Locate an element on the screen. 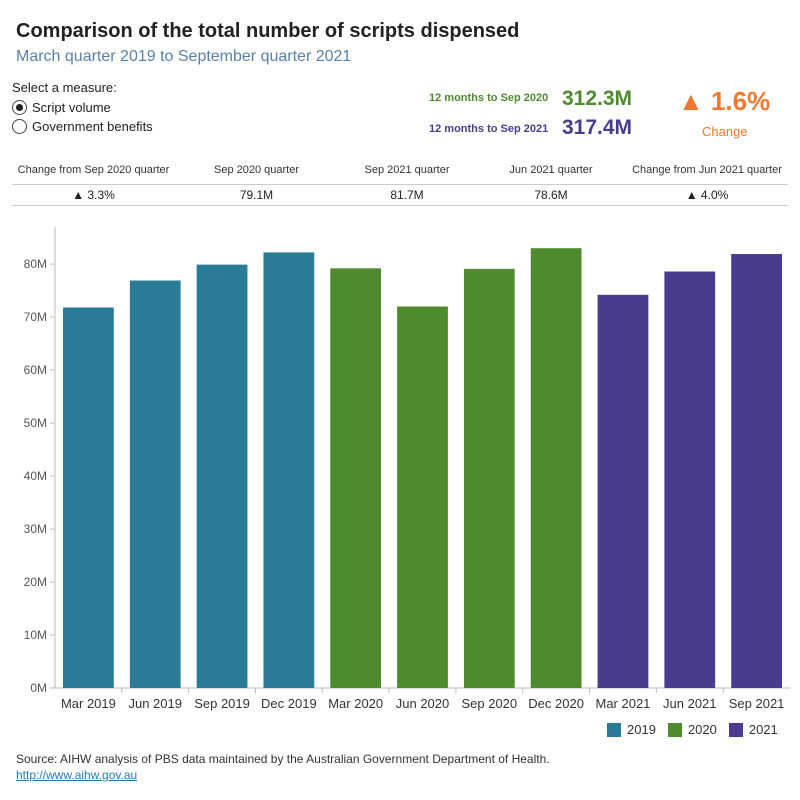 The image size is (800, 800). bar-jun-2019 is located at coordinates (155, 484).